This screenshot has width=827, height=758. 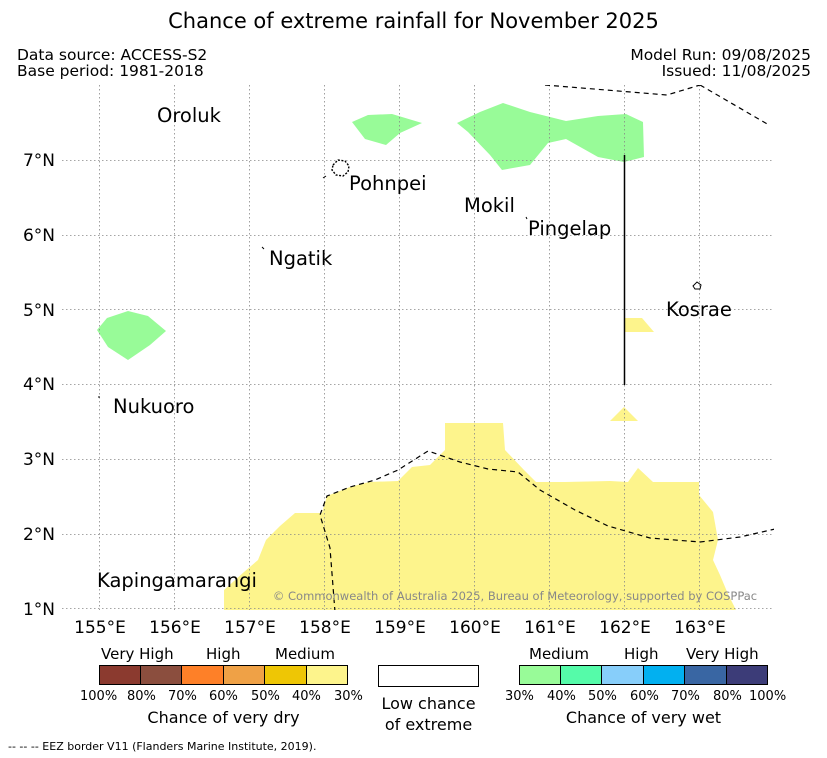 I want to click on dry-pct-label: 80%, so click(x=141, y=696).